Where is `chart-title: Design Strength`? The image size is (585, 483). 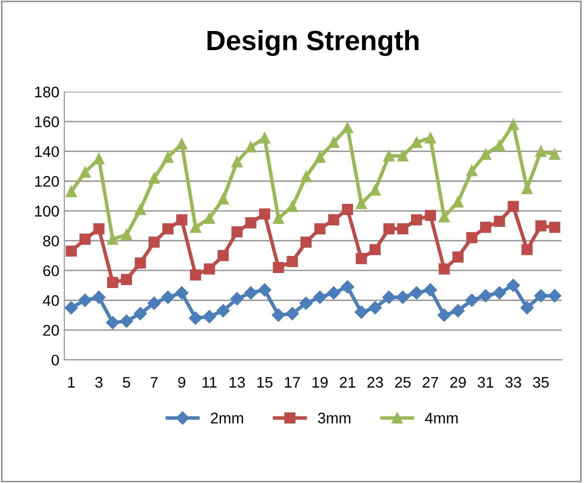 chart-title: Design Strength is located at coordinates (313, 43).